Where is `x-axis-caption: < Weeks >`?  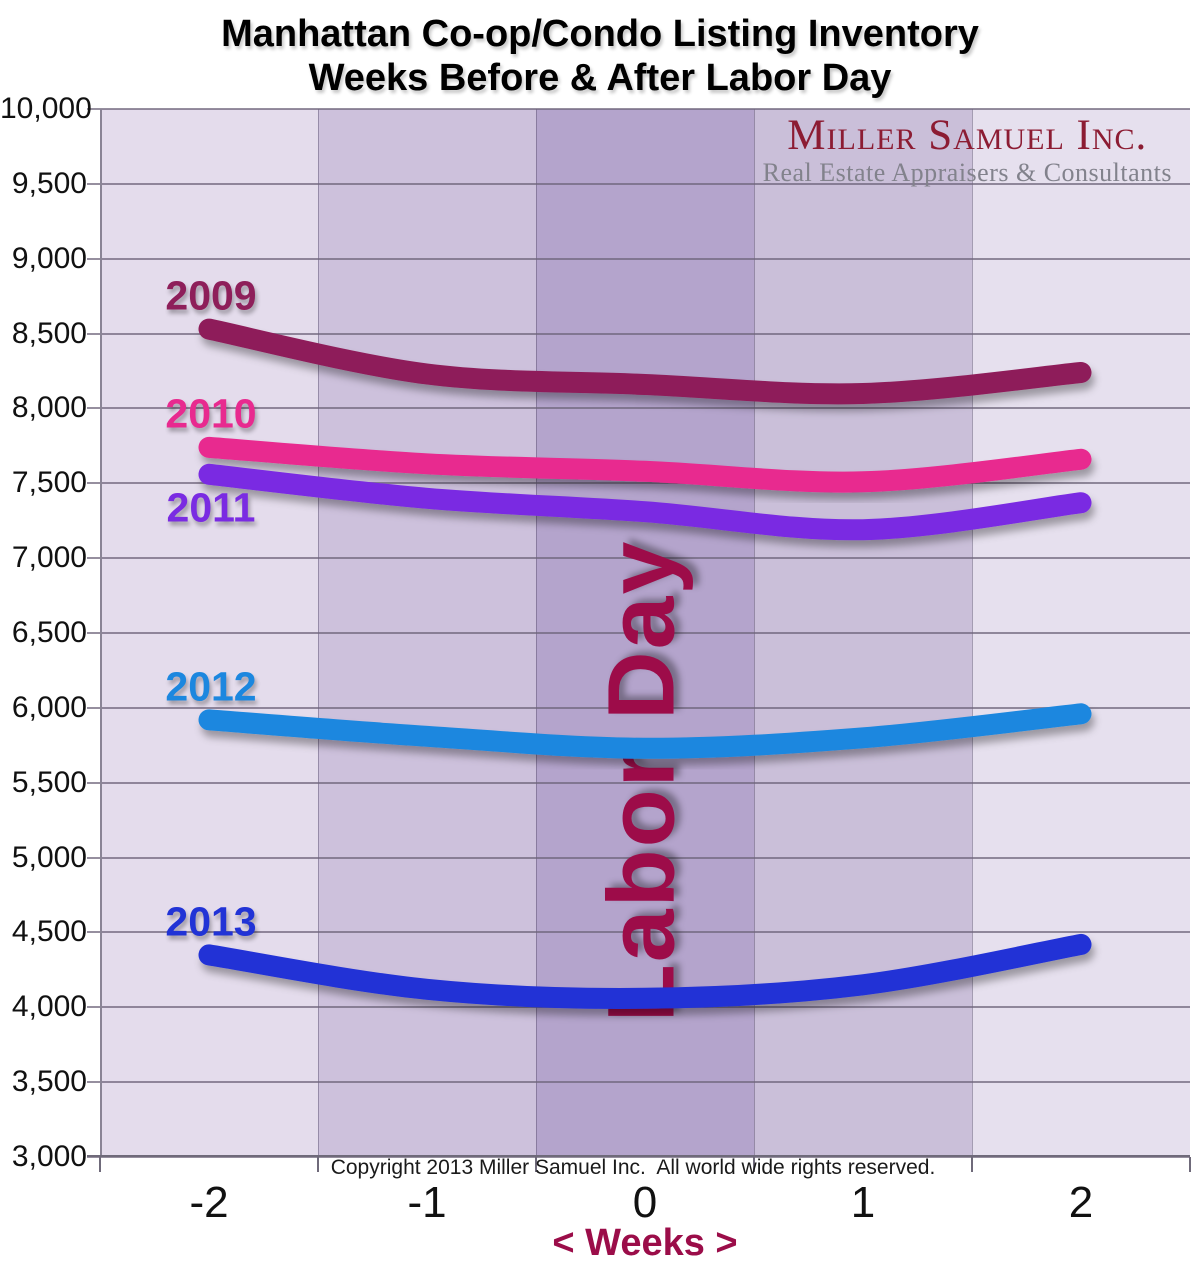 x-axis-caption: < Weeks > is located at coordinates (645, 1243).